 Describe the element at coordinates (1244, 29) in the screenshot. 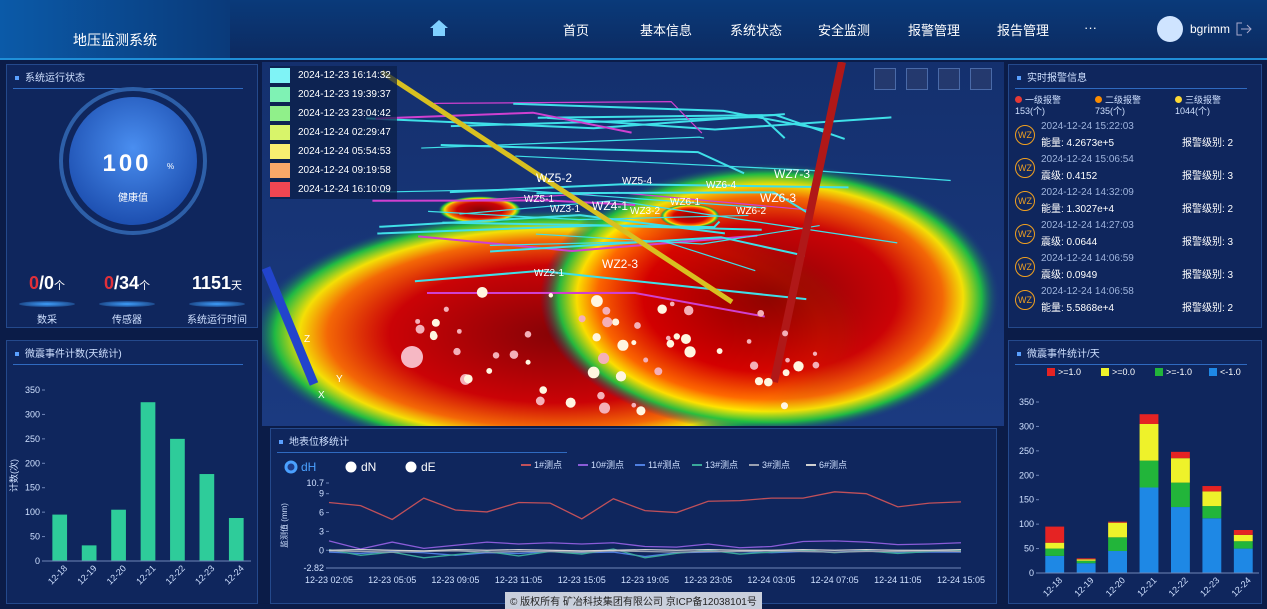

I see `logout-icon` at that location.